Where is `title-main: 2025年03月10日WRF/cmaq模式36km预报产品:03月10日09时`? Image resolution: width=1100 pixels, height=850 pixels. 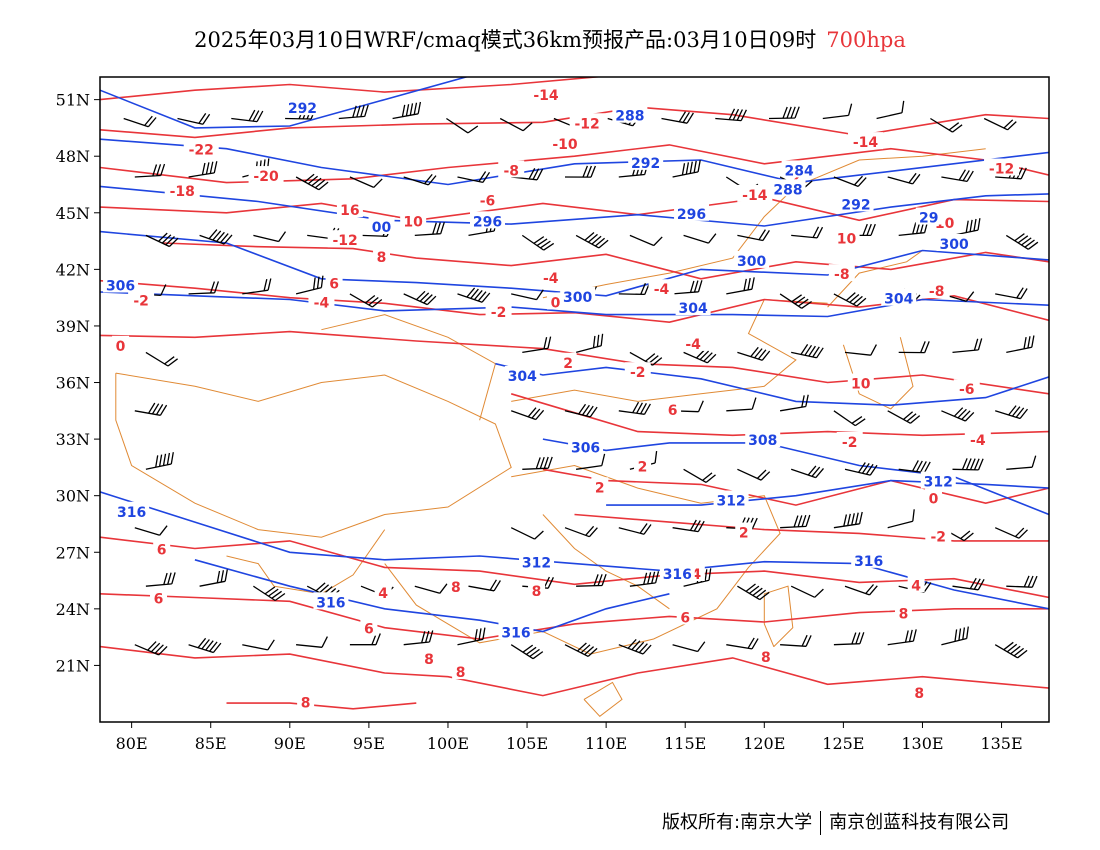 title-main: 2025年03月10日WRF/cmaq模式36km预报产品:03月10日09时 is located at coordinates (505, 40).